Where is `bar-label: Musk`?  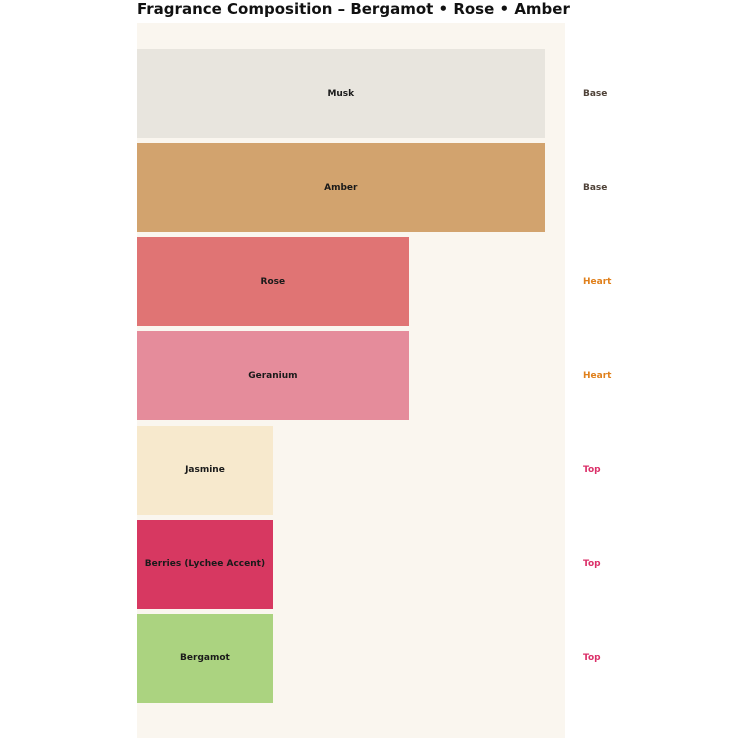
bar-label: Musk is located at coordinates (341, 93).